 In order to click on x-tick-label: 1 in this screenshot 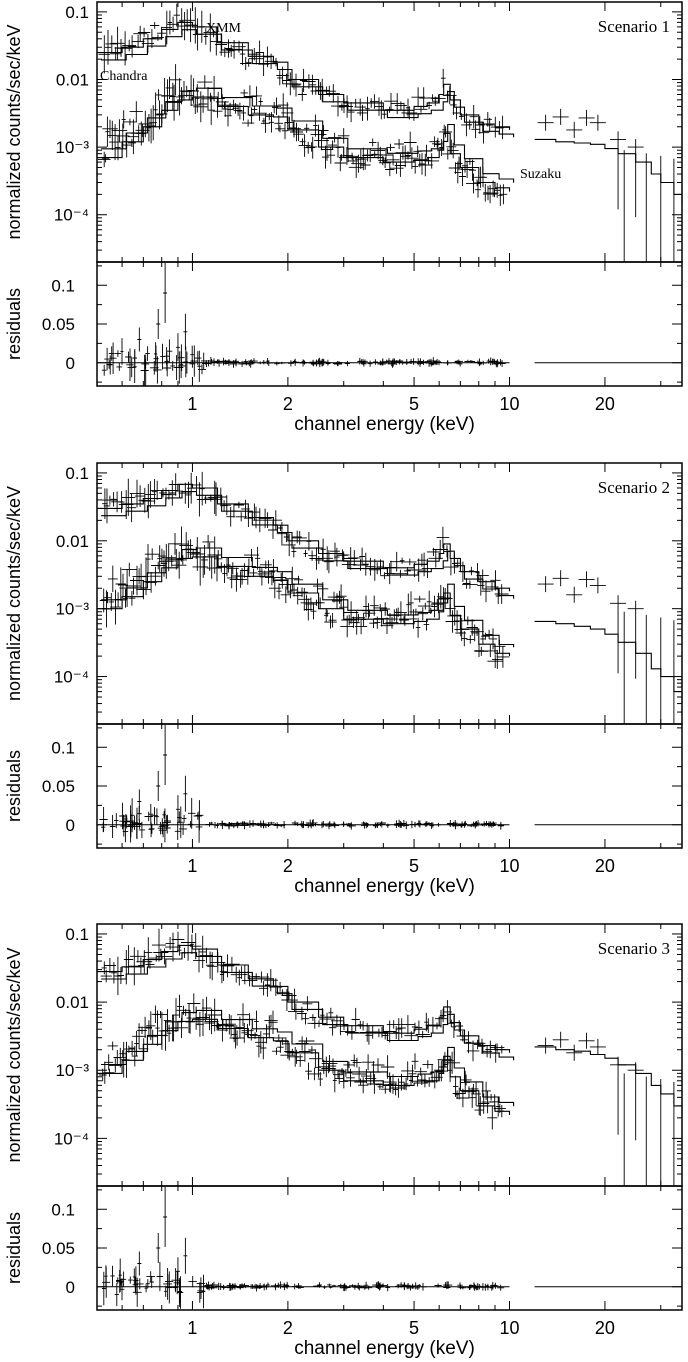, I will do `click(192, 866)`.